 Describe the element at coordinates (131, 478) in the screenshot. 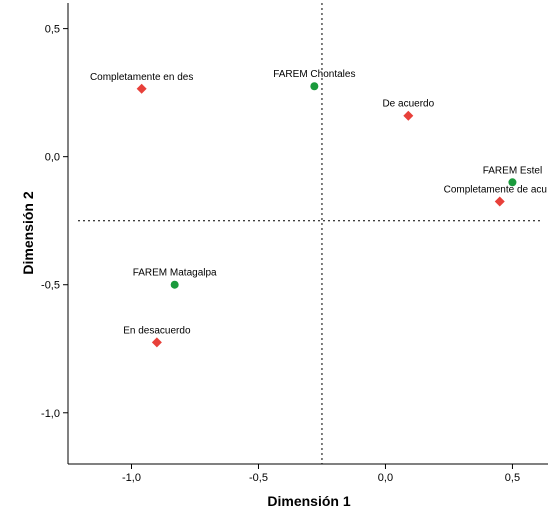

I see `x-tick-label: -1,0` at that location.